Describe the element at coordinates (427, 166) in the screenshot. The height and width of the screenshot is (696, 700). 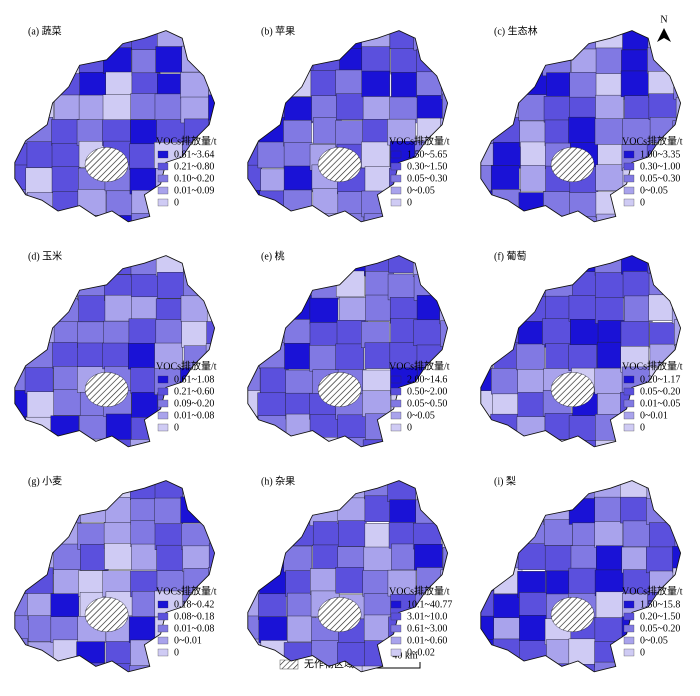
I see `legend-label: 0.30~1.50` at that location.